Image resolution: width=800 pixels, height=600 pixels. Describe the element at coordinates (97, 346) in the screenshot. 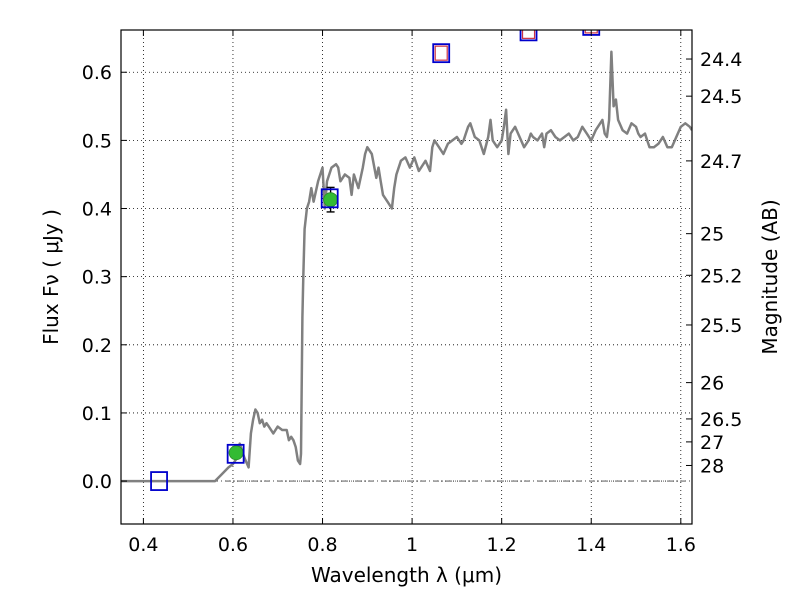

I see `y-tick-label: 0.2` at that location.